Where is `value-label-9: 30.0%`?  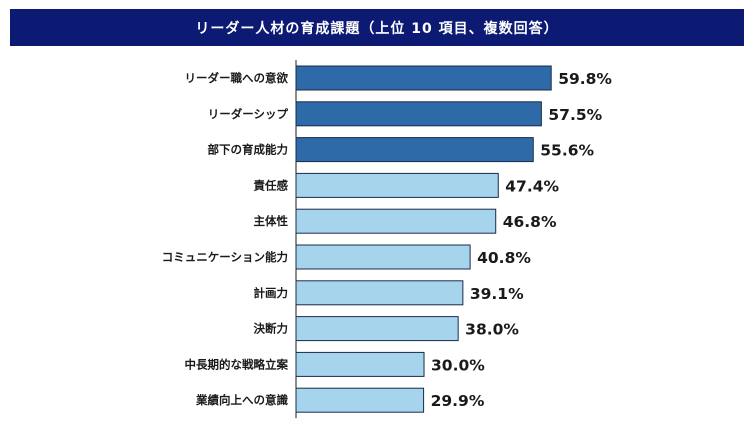 value-label-9: 30.0% is located at coordinates (458, 365).